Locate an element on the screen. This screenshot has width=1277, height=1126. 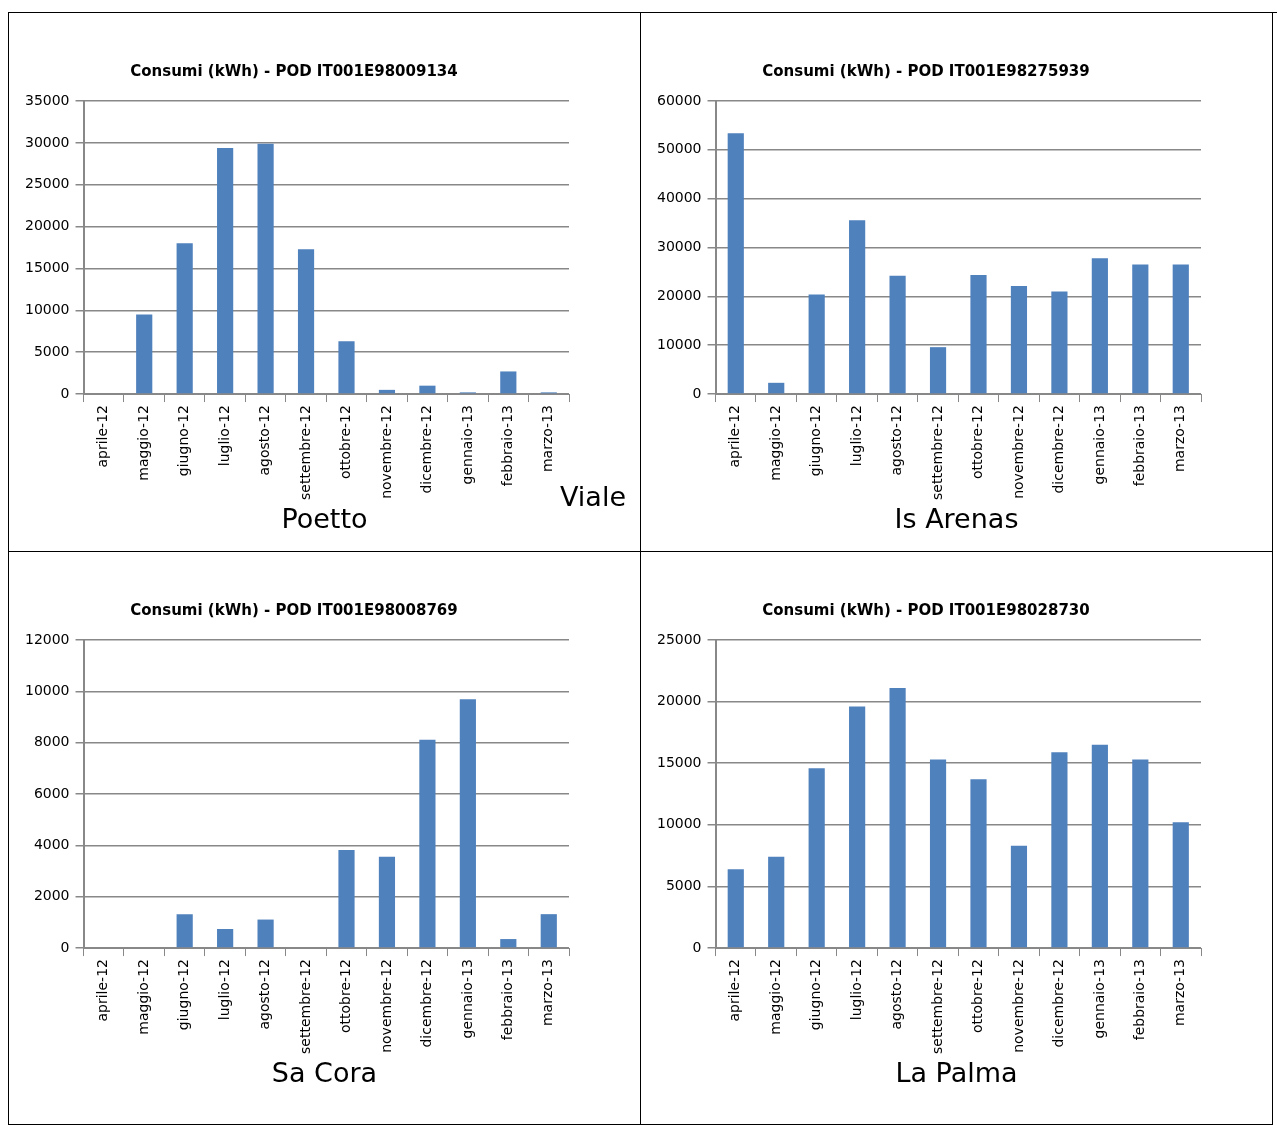
text: Is Arenas is located at coordinates (956, 519).